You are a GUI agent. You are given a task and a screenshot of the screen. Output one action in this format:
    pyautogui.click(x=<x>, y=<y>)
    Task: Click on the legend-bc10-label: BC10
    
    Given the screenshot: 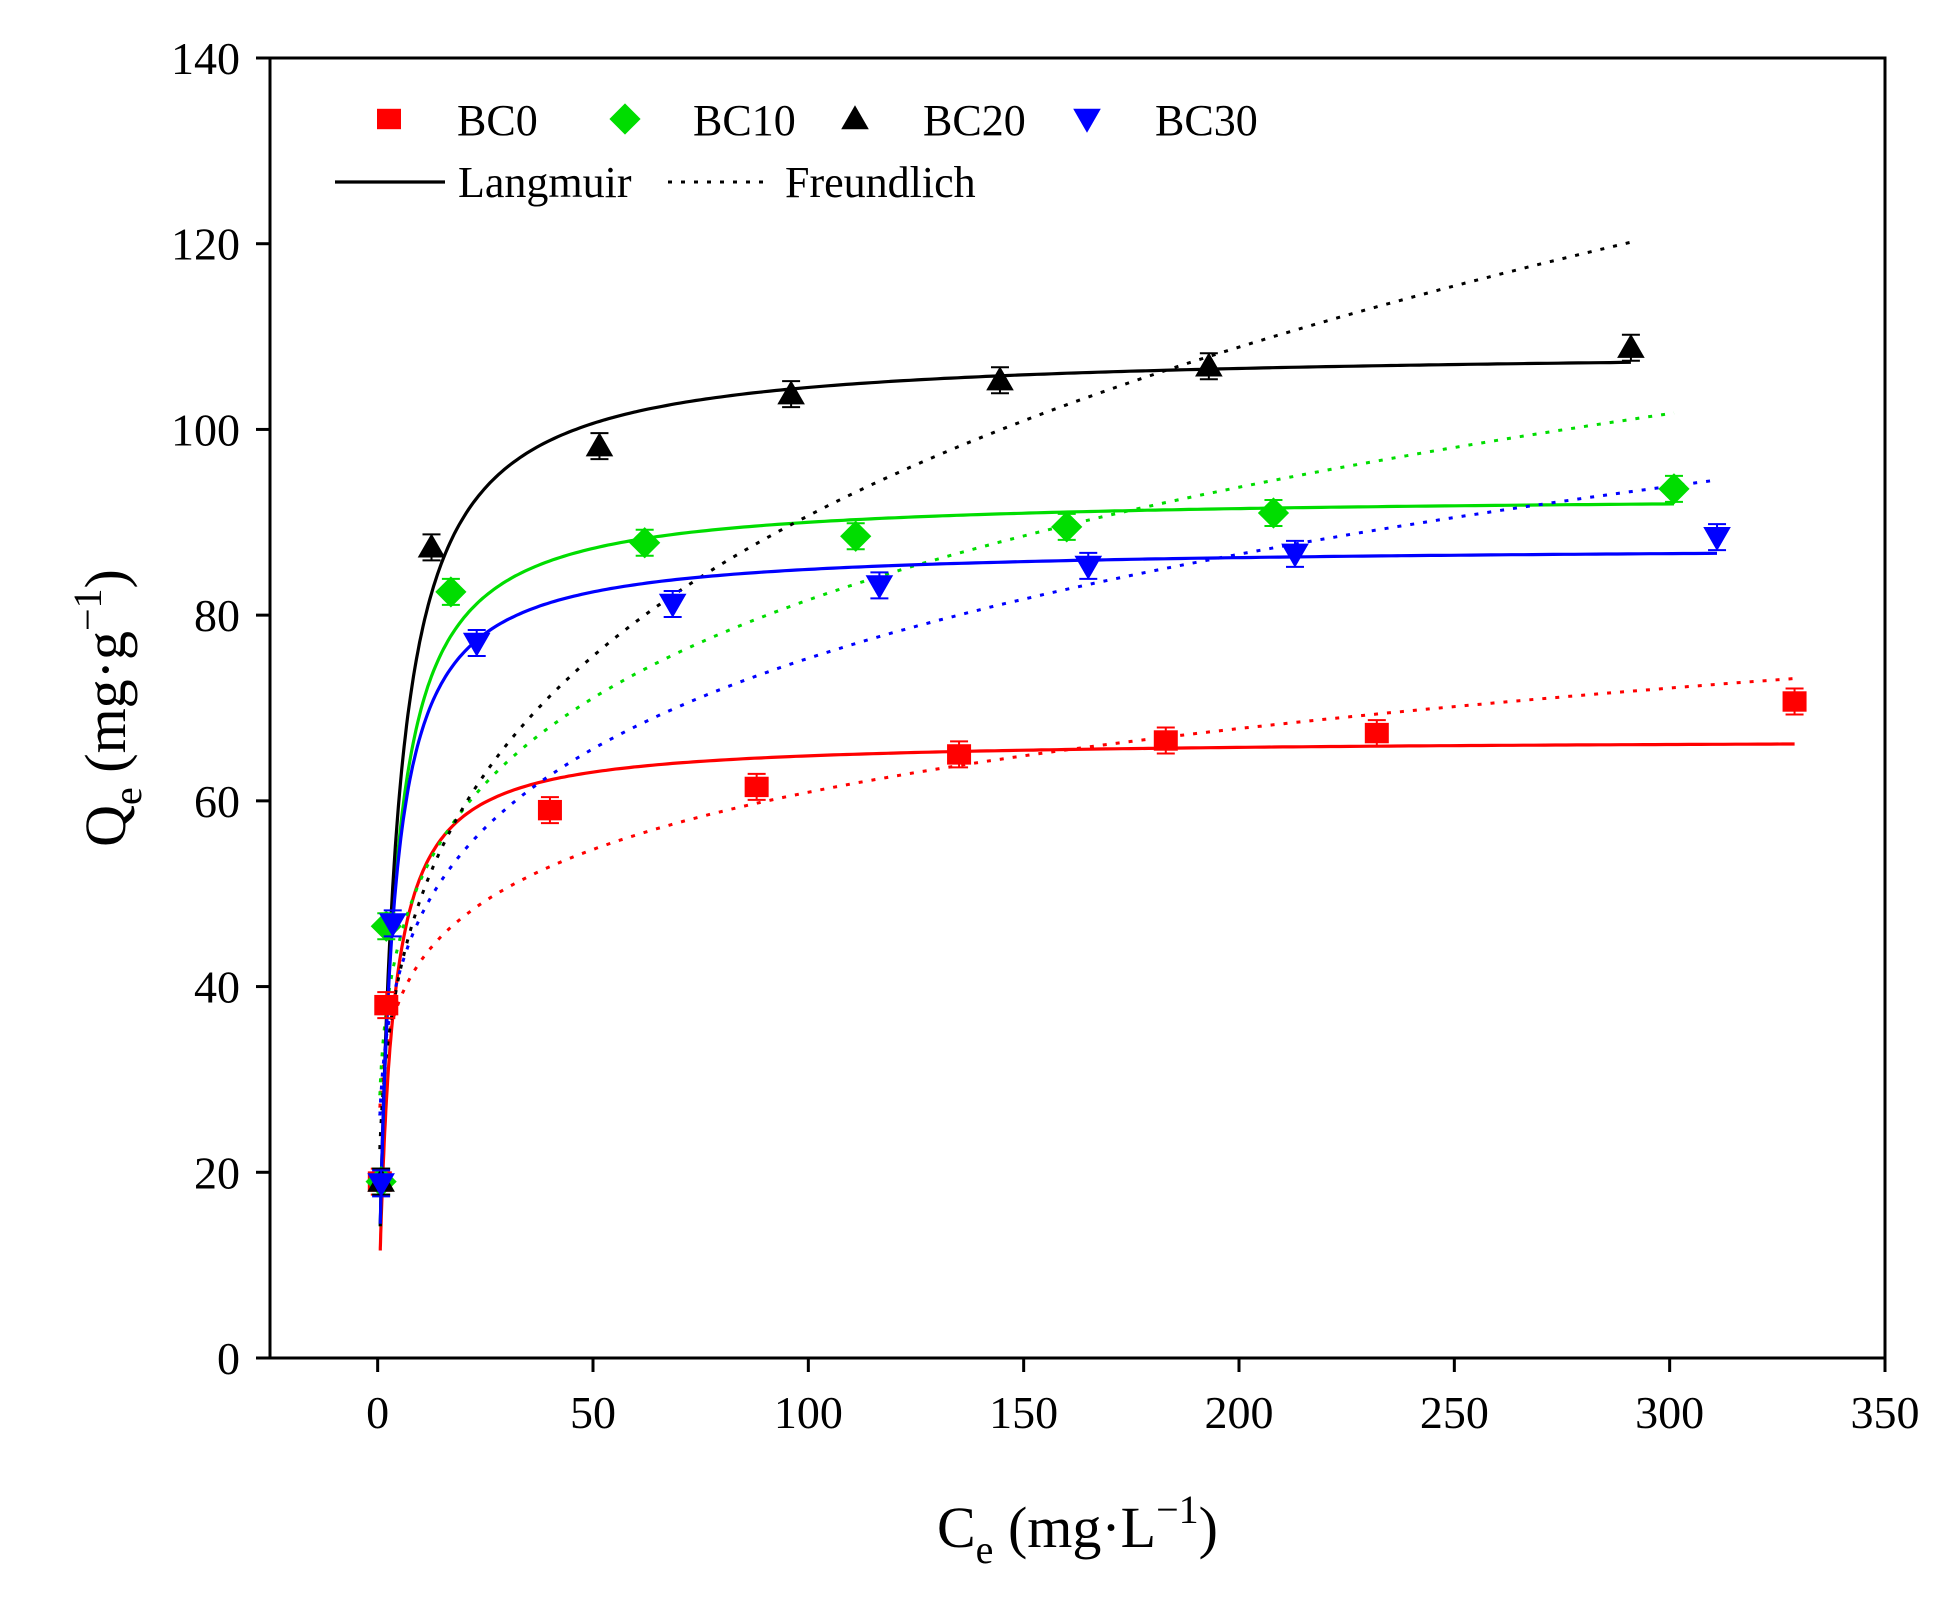 What is the action you would take?
    pyautogui.click(x=744, y=120)
    